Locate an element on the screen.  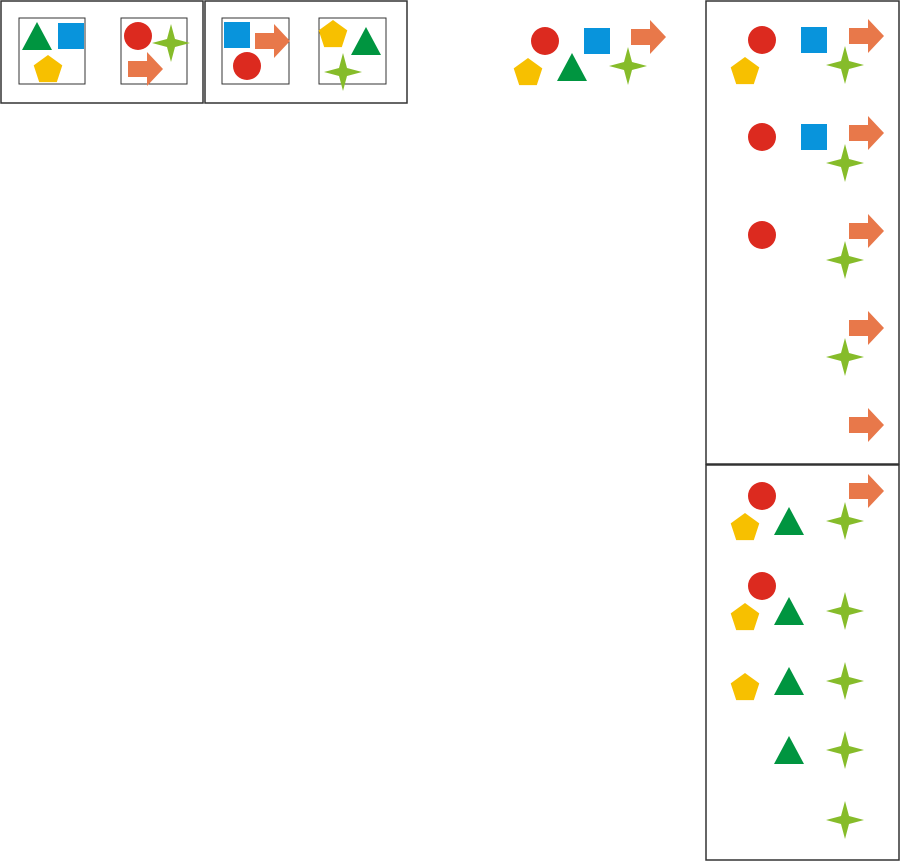
option-2-box-b-frame is located at coordinates (352, 51).